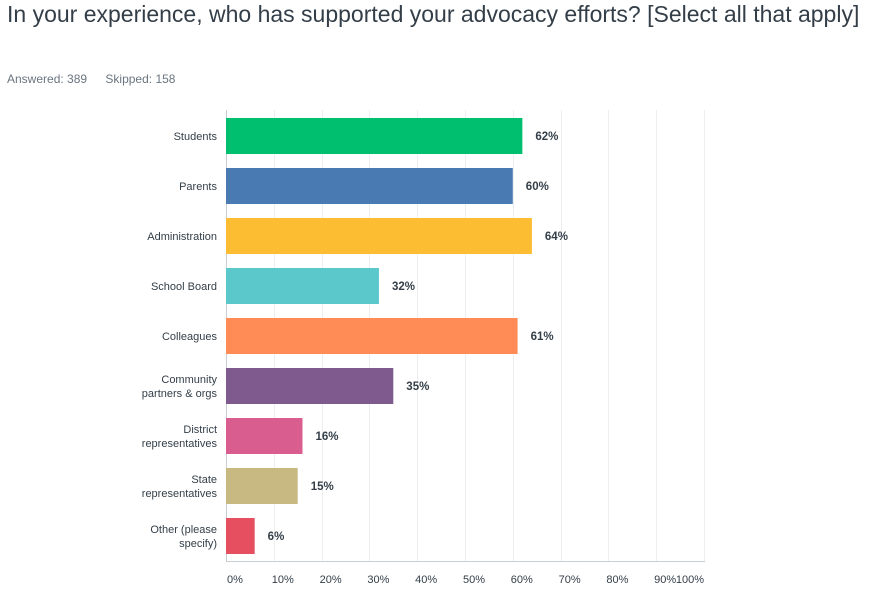  What do you see at coordinates (522, 580) in the screenshot?
I see `x-tick-label: 60%` at bounding box center [522, 580].